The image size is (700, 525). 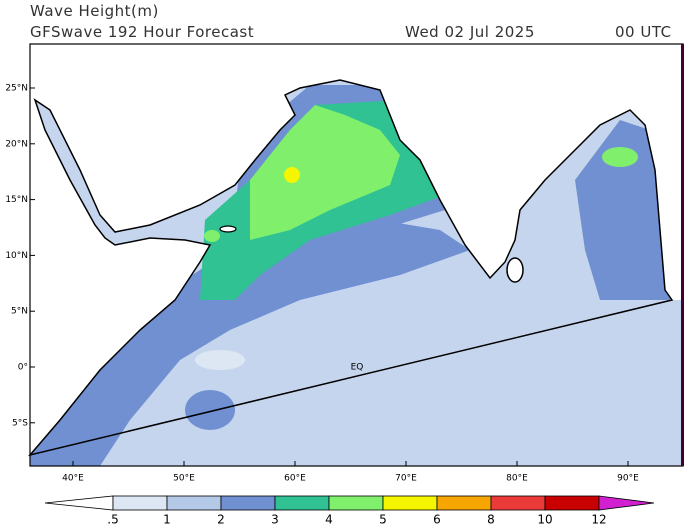 What do you see at coordinates (517, 479) in the screenshot?
I see `lon-label: 80°E` at bounding box center [517, 479].